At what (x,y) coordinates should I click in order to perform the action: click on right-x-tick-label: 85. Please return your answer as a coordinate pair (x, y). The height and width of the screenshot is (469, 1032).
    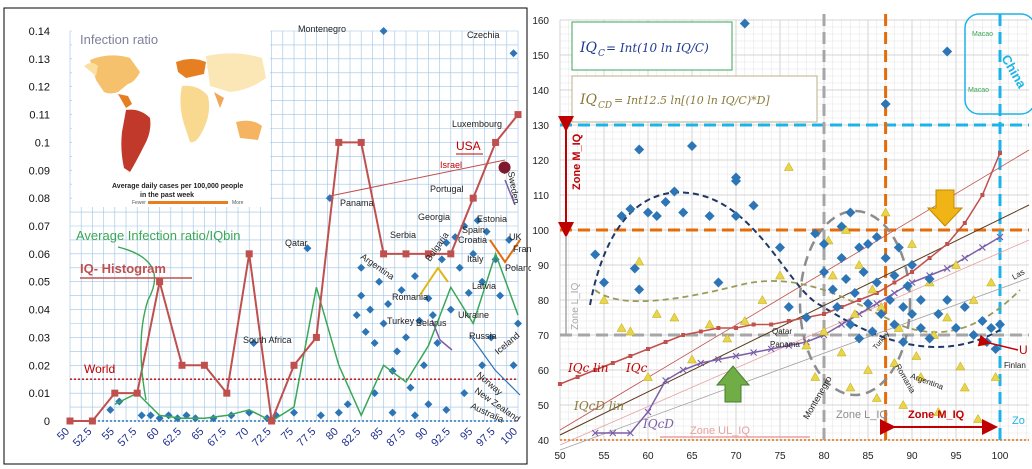
    Looking at the image, I should click on (868, 456).